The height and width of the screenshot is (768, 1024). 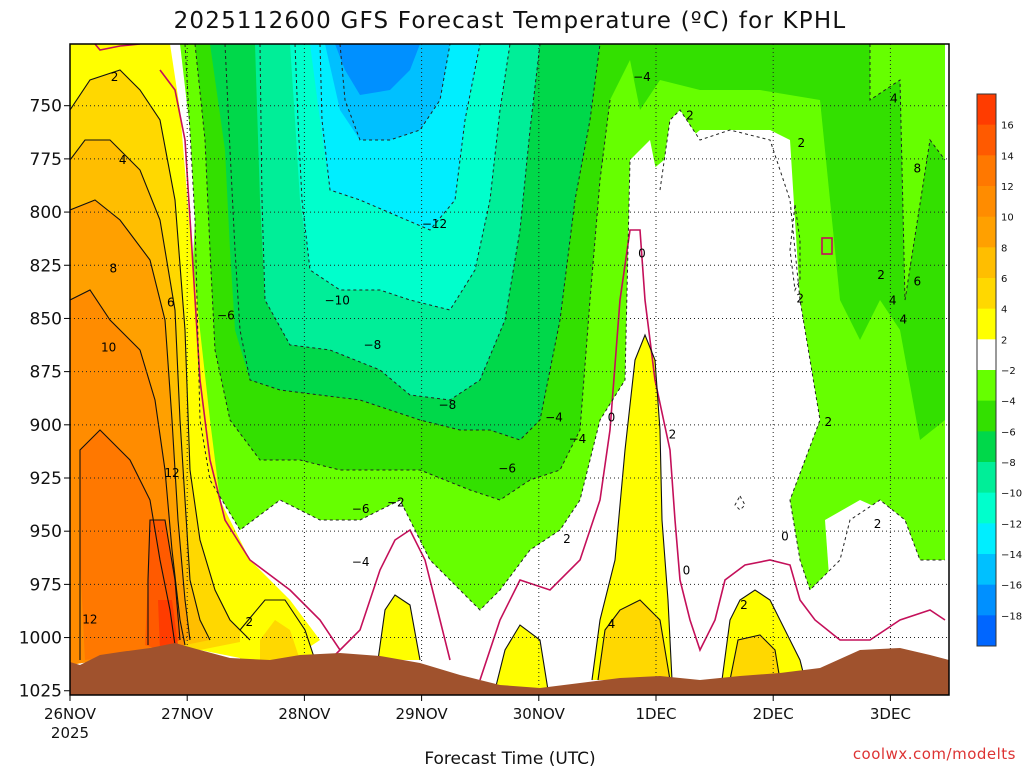 What do you see at coordinates (1004, 279) in the screenshot?
I see `colorbar-tick-label: 6` at bounding box center [1004, 279].